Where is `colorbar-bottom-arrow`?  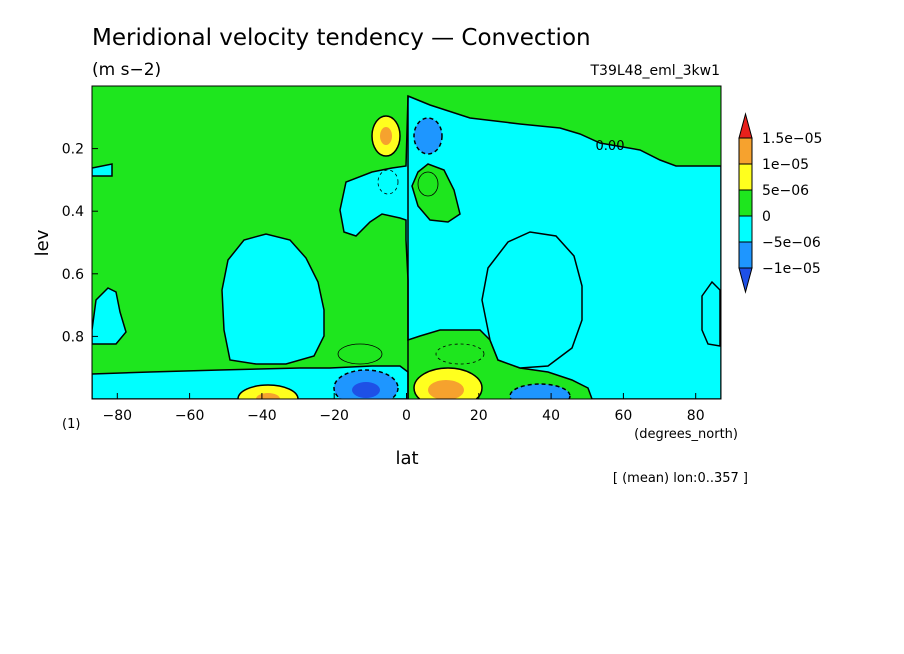 colorbar-bottom-arrow is located at coordinates (745, 280).